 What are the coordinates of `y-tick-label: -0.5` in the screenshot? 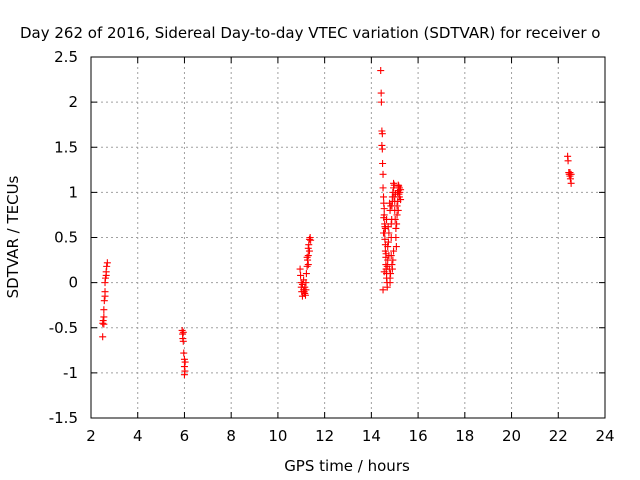 It's located at (63, 328).